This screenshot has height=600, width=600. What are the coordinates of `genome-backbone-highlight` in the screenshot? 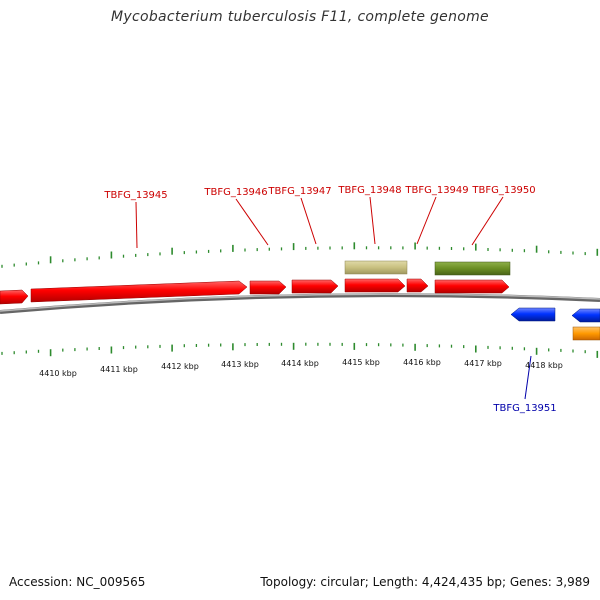 It's located at (300, 302).